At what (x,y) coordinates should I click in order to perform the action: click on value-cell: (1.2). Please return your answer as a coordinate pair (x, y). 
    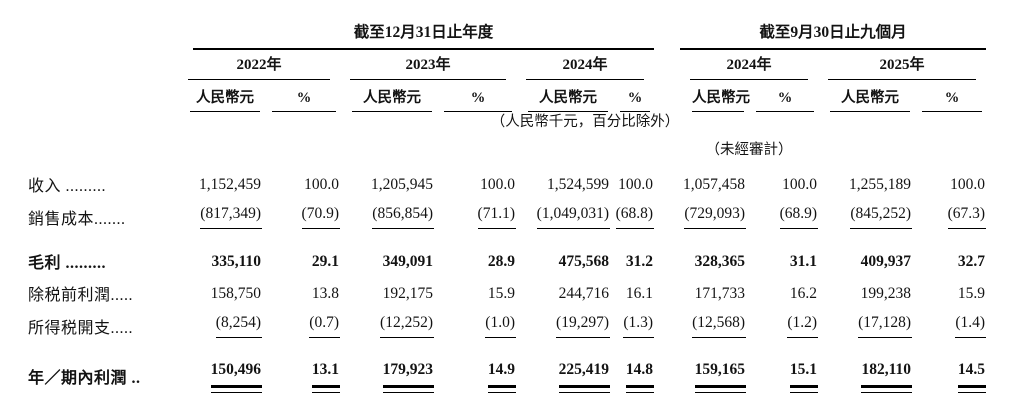
    Looking at the image, I should click on (782, 321).